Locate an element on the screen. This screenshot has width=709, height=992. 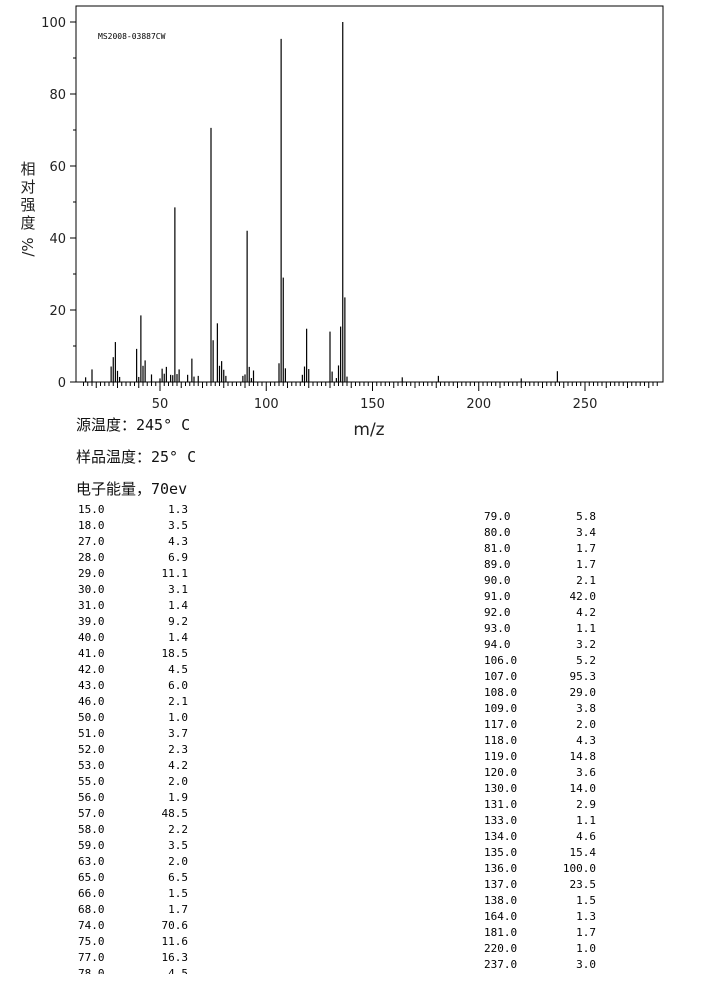
peak-row: 78.0 4.5 is located at coordinates (133, 970).